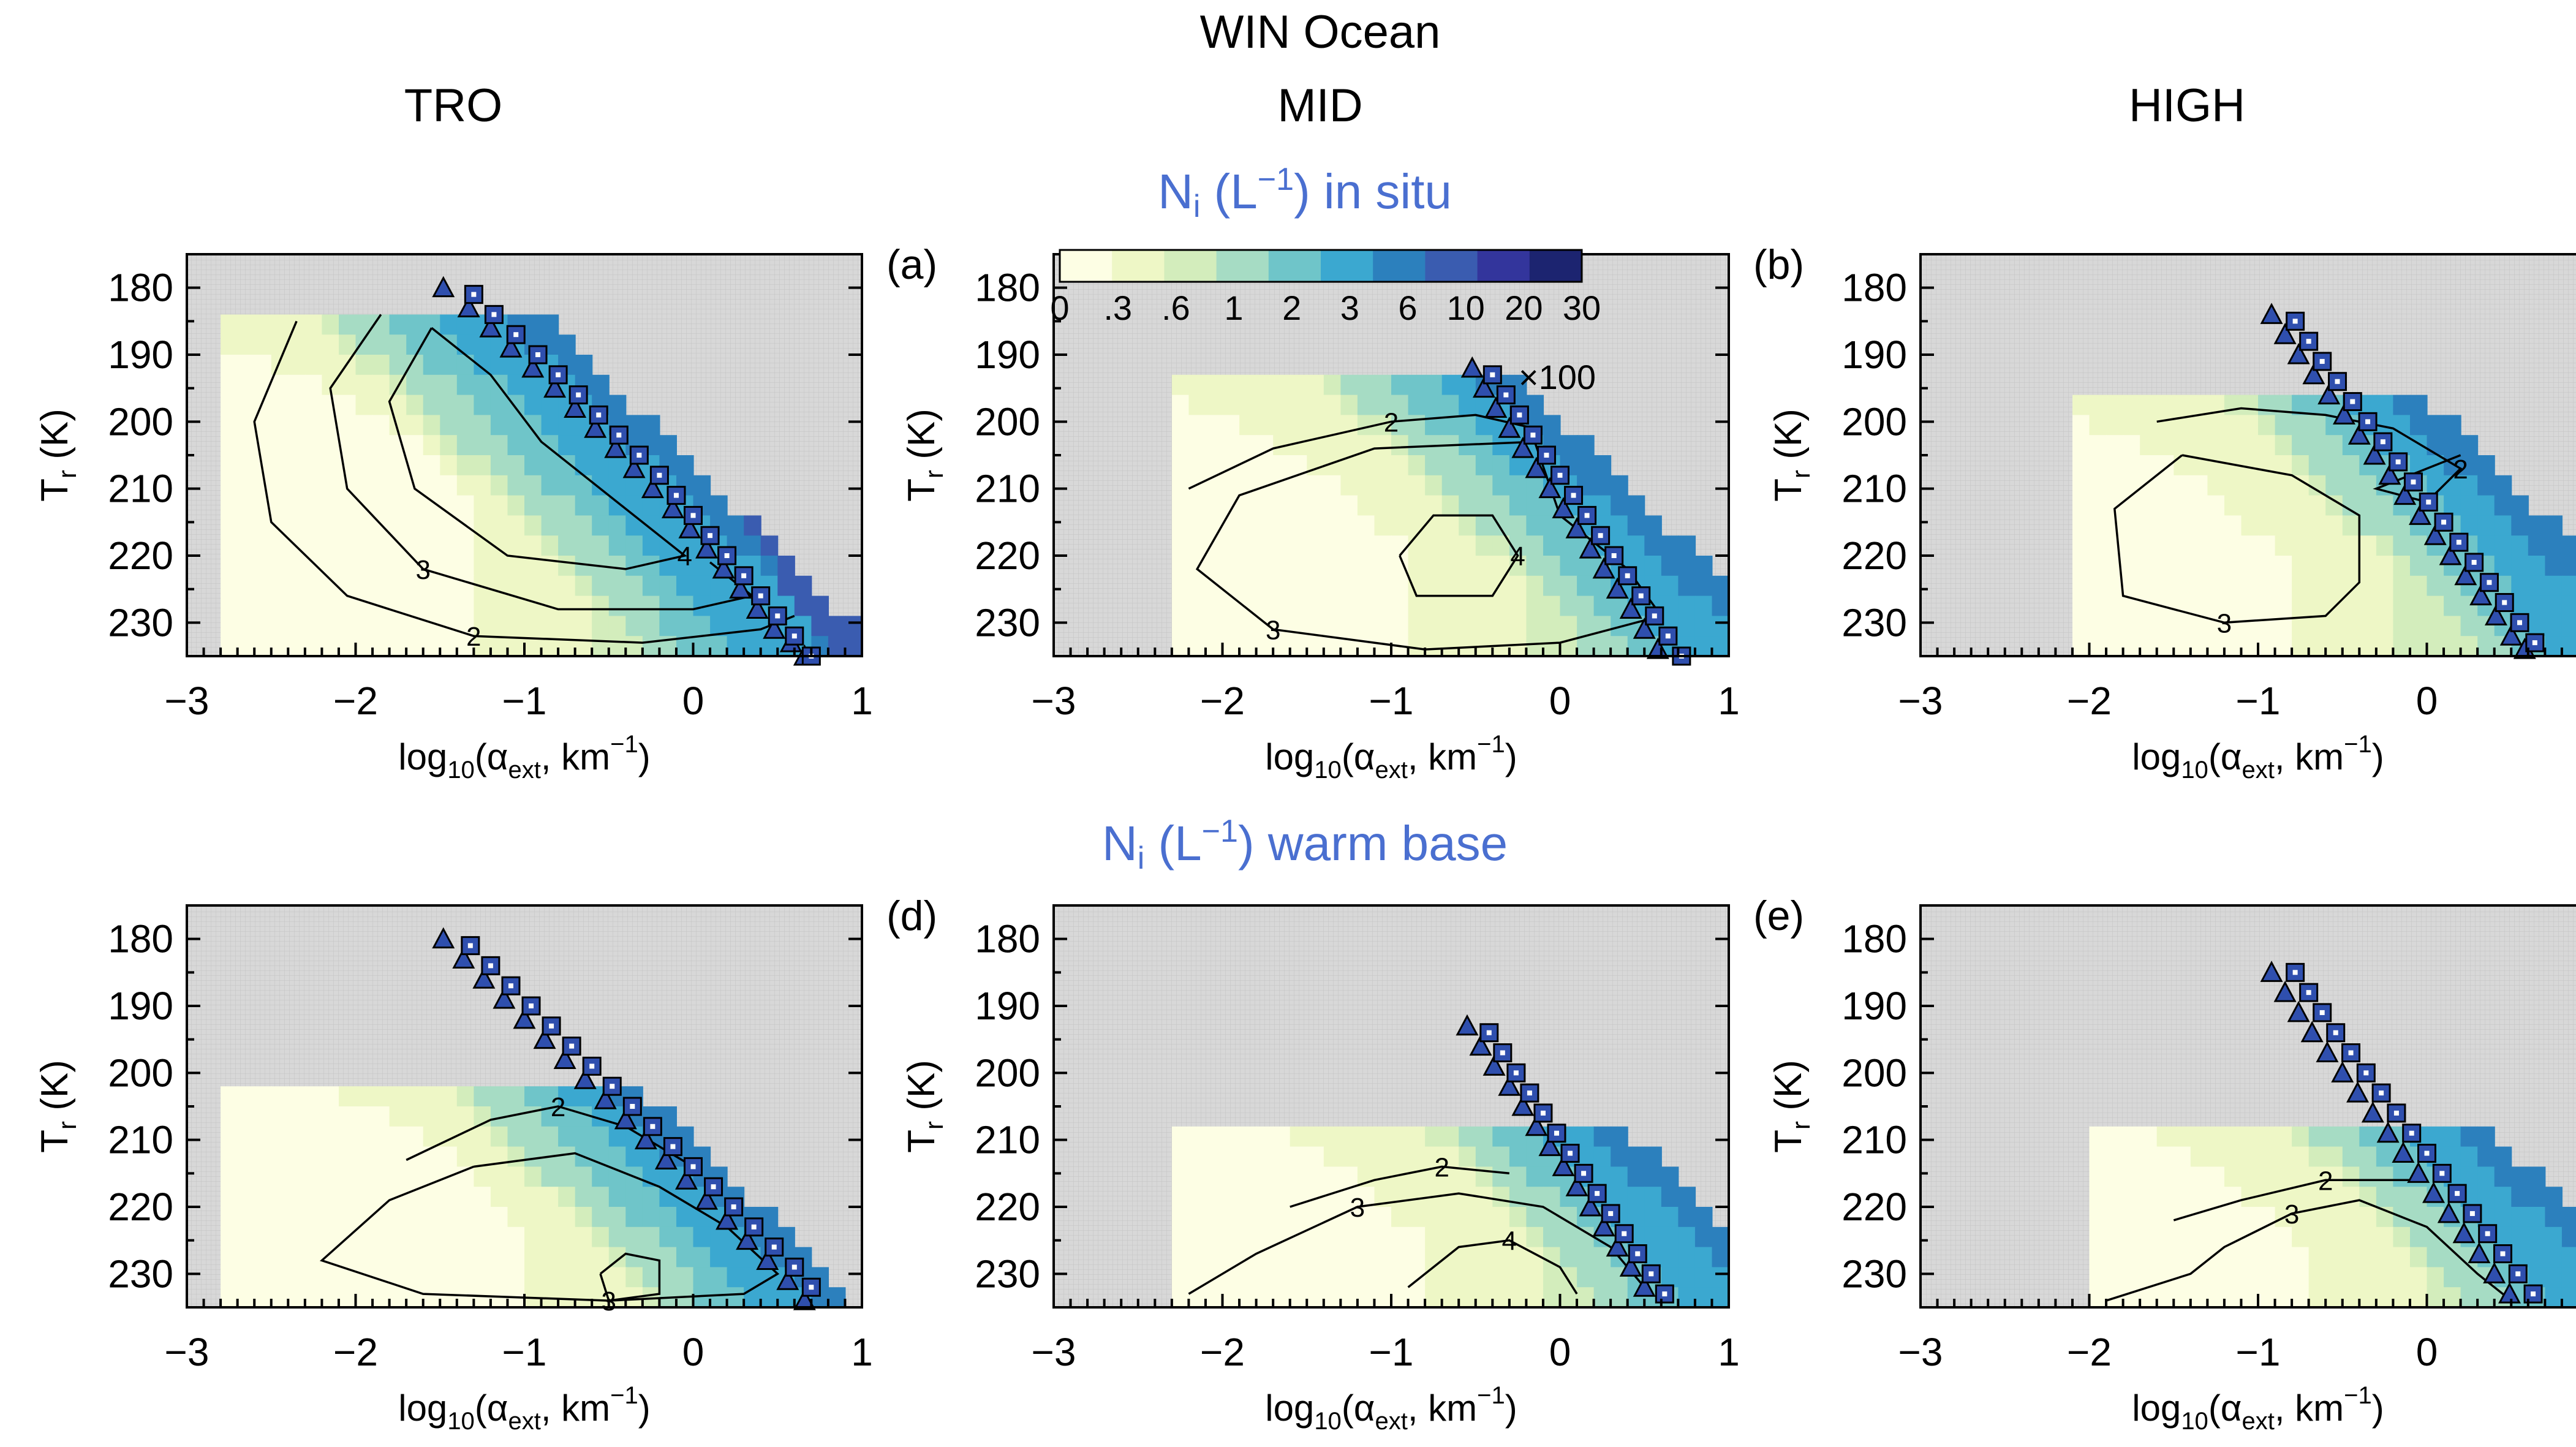 The width and height of the screenshot is (2576, 1447). Describe the element at coordinates (1321, 266) in the screenshot. I see `colorbar-frame` at that location.